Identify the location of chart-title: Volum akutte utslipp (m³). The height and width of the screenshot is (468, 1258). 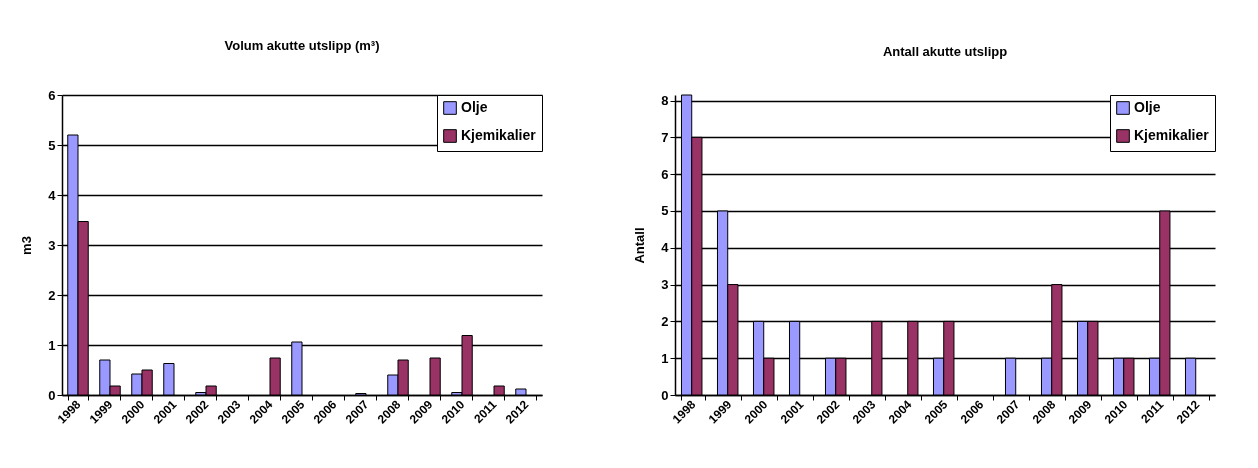
(302, 45).